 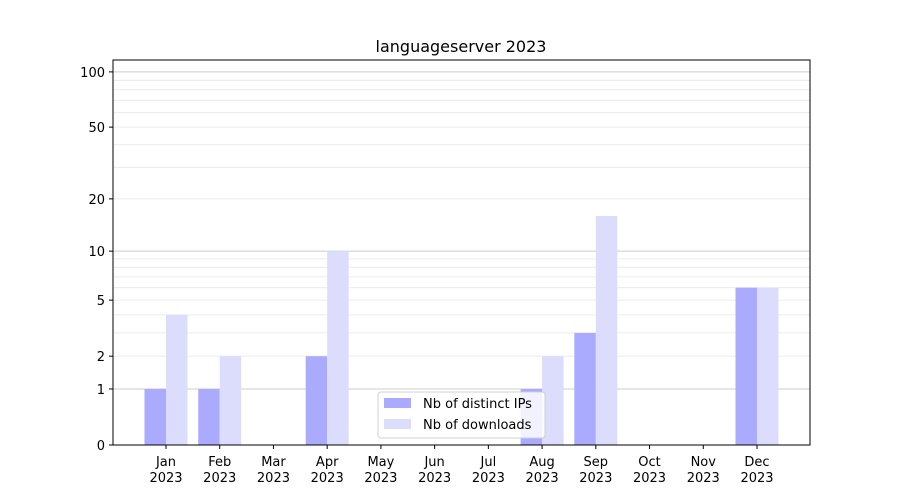 What do you see at coordinates (649, 462) in the screenshot?
I see `x-tick-label: Oct` at bounding box center [649, 462].